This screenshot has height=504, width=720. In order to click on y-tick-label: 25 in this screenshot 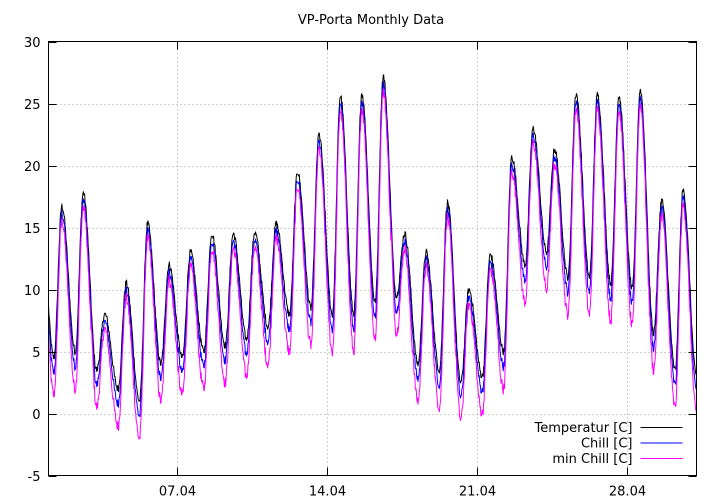, I will do `click(32, 105)`.